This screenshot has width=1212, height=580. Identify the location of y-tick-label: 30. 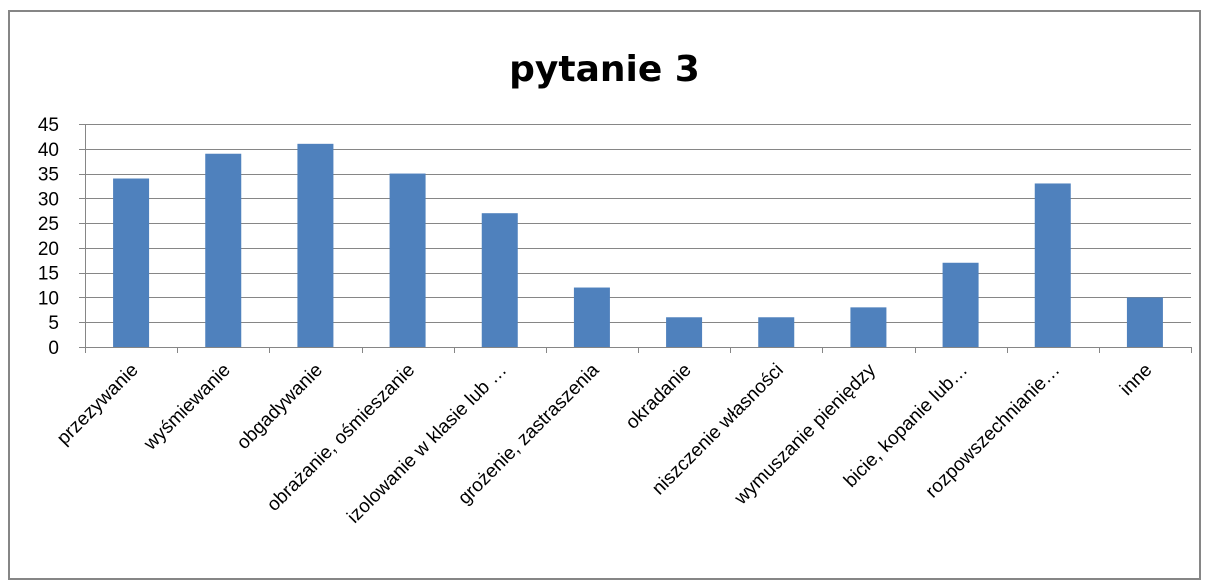
(48, 199).